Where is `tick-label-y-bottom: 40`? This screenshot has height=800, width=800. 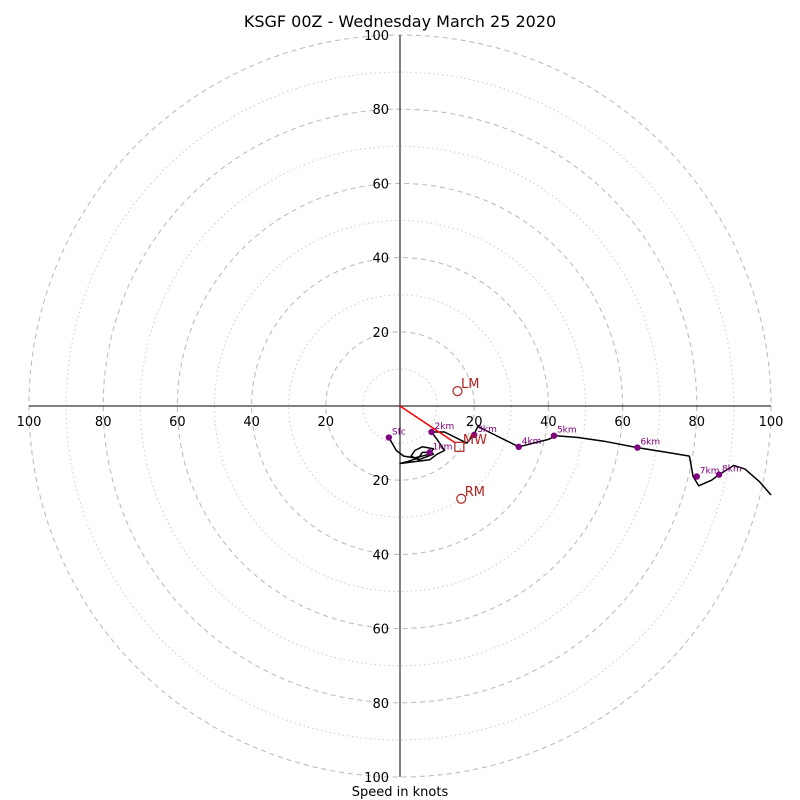 tick-label-y-bottom: 40 is located at coordinates (380, 555).